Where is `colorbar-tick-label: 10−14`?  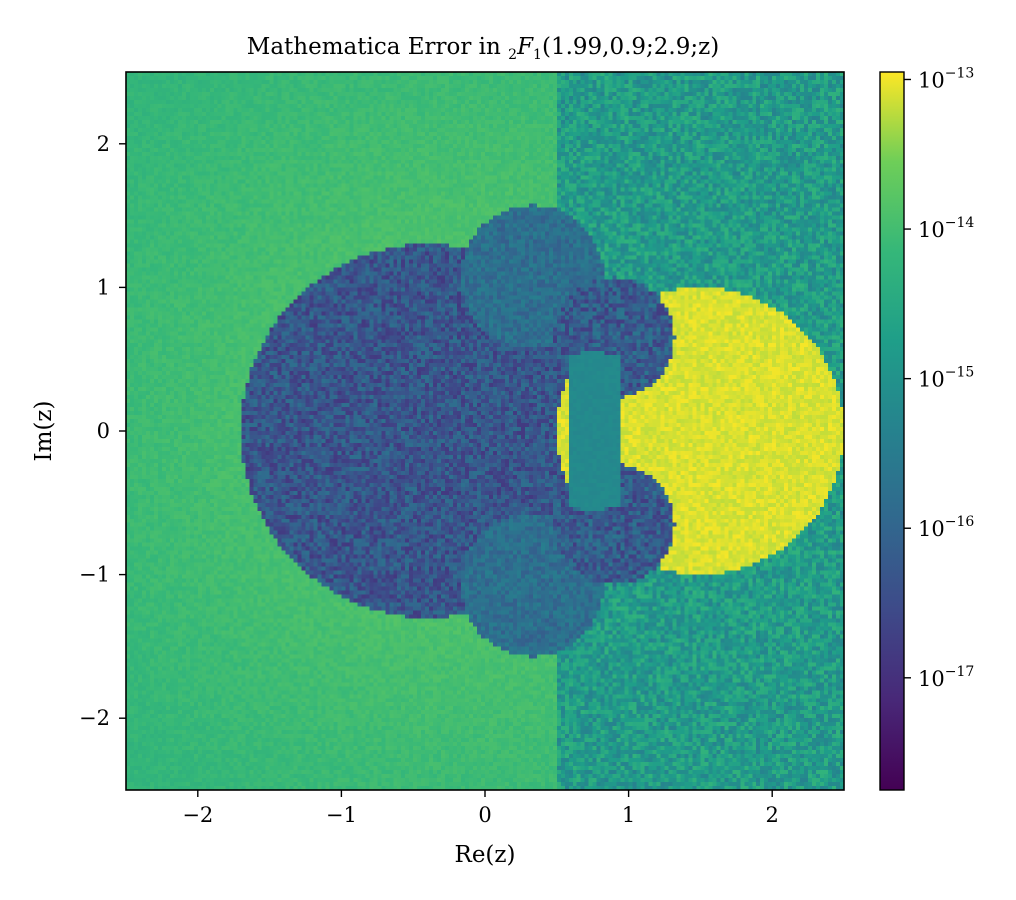 colorbar-tick-label: 10−14 is located at coordinates (946, 228).